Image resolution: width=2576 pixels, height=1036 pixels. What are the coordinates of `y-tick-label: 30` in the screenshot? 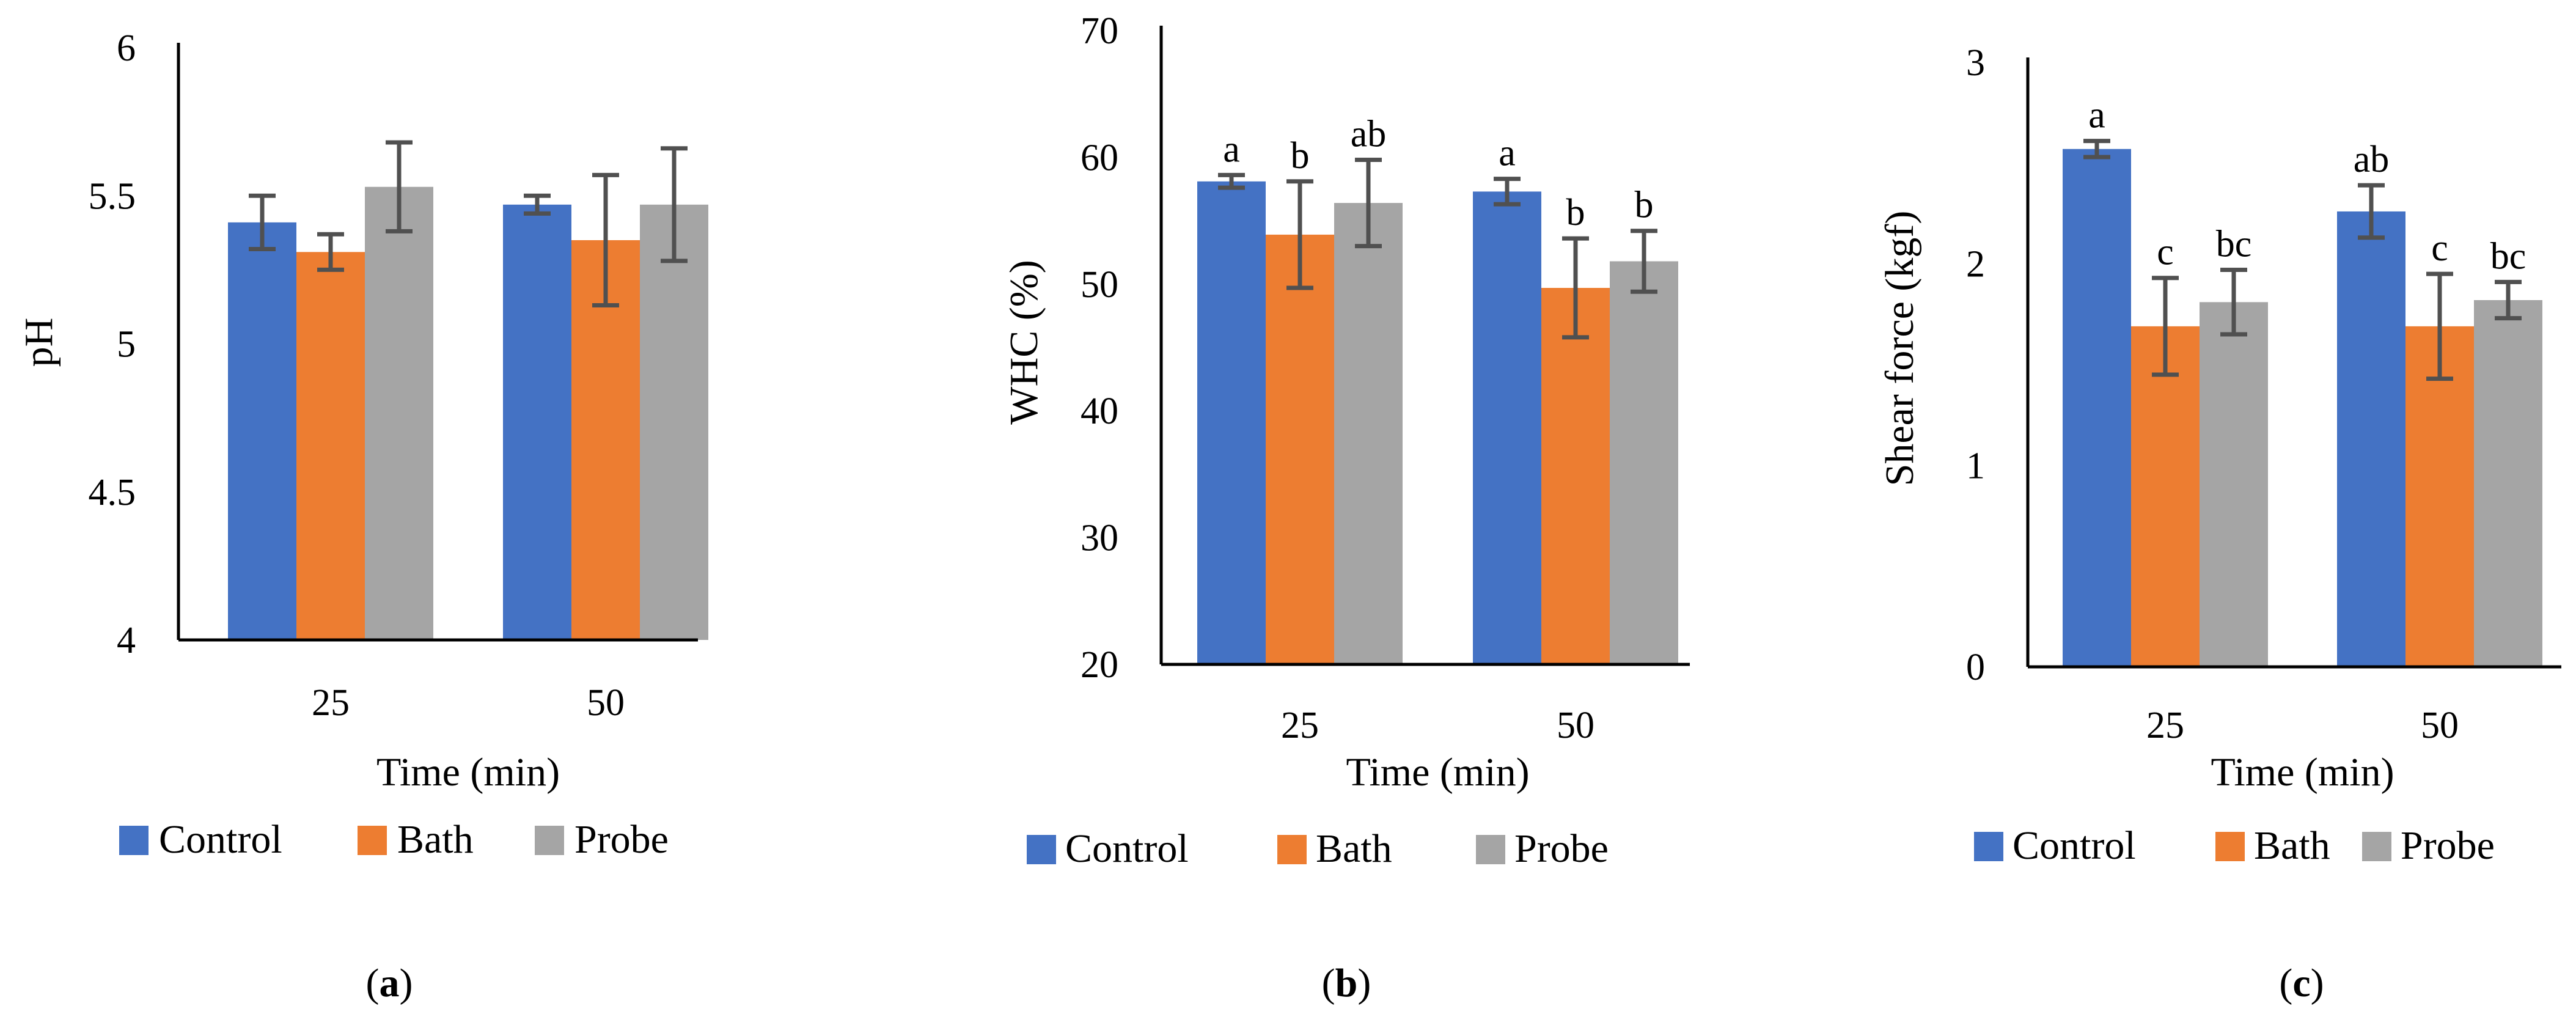 It's located at (1099, 538).